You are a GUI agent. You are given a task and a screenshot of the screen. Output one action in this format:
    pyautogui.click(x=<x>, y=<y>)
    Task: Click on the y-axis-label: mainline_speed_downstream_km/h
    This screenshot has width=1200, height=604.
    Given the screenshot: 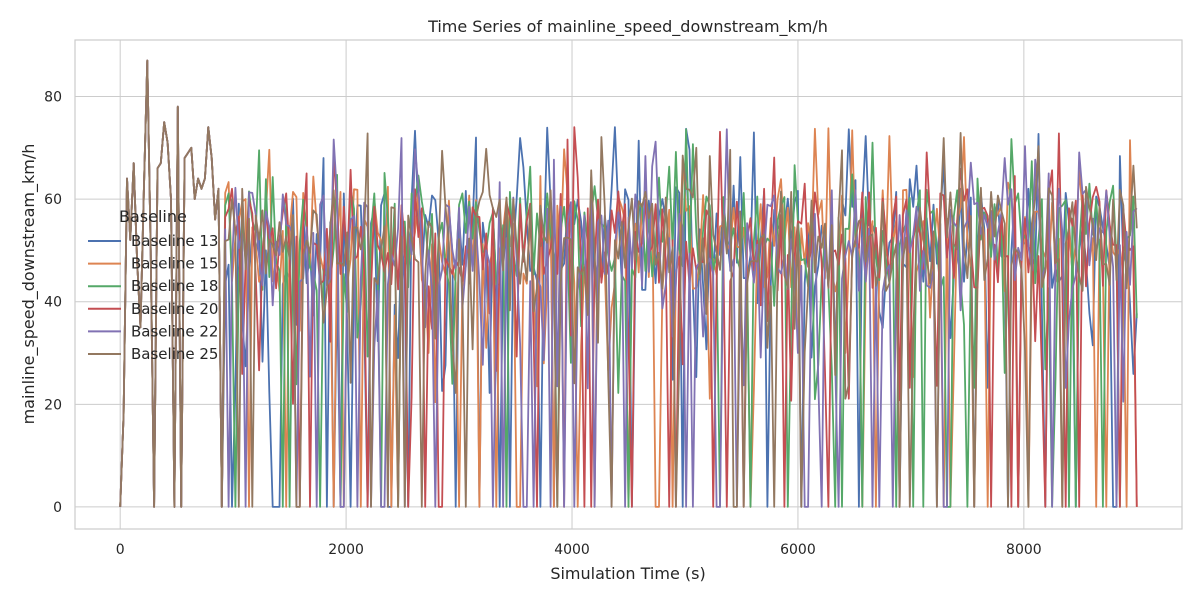 What is the action you would take?
    pyautogui.click(x=29, y=284)
    